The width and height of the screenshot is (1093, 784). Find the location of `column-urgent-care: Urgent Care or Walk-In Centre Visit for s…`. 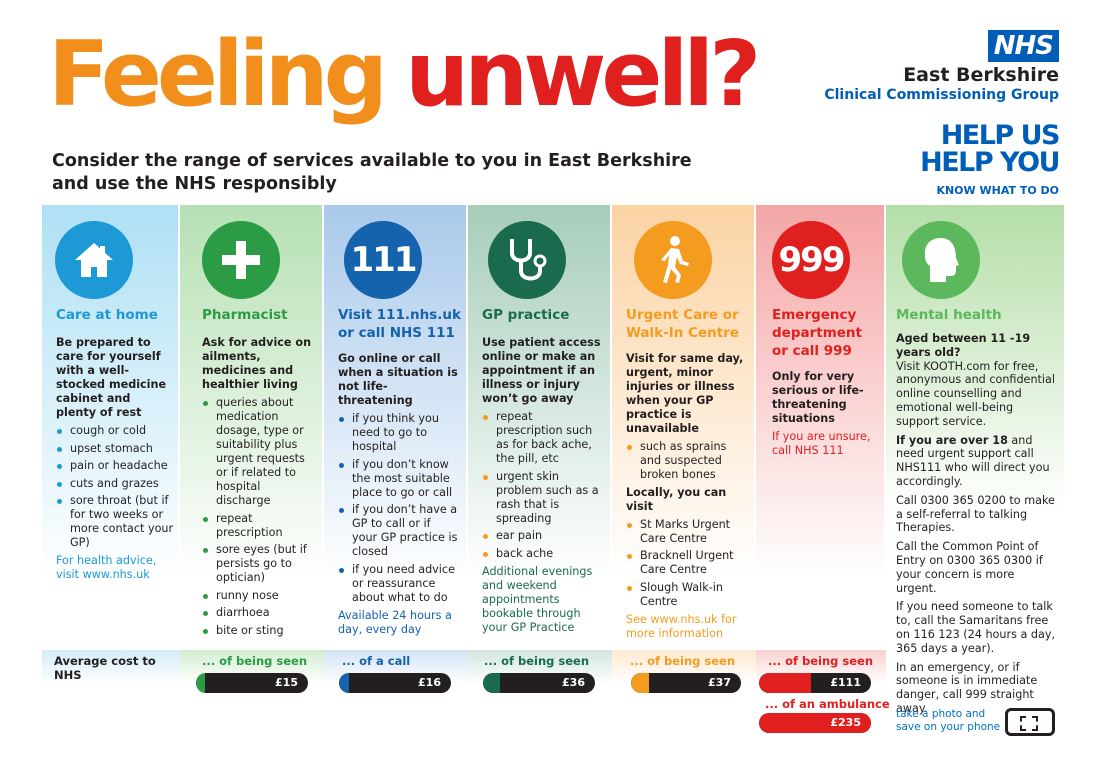

column-urgent-care: Urgent Care or Walk-In Centre Visit for s… is located at coordinates (684, 425).